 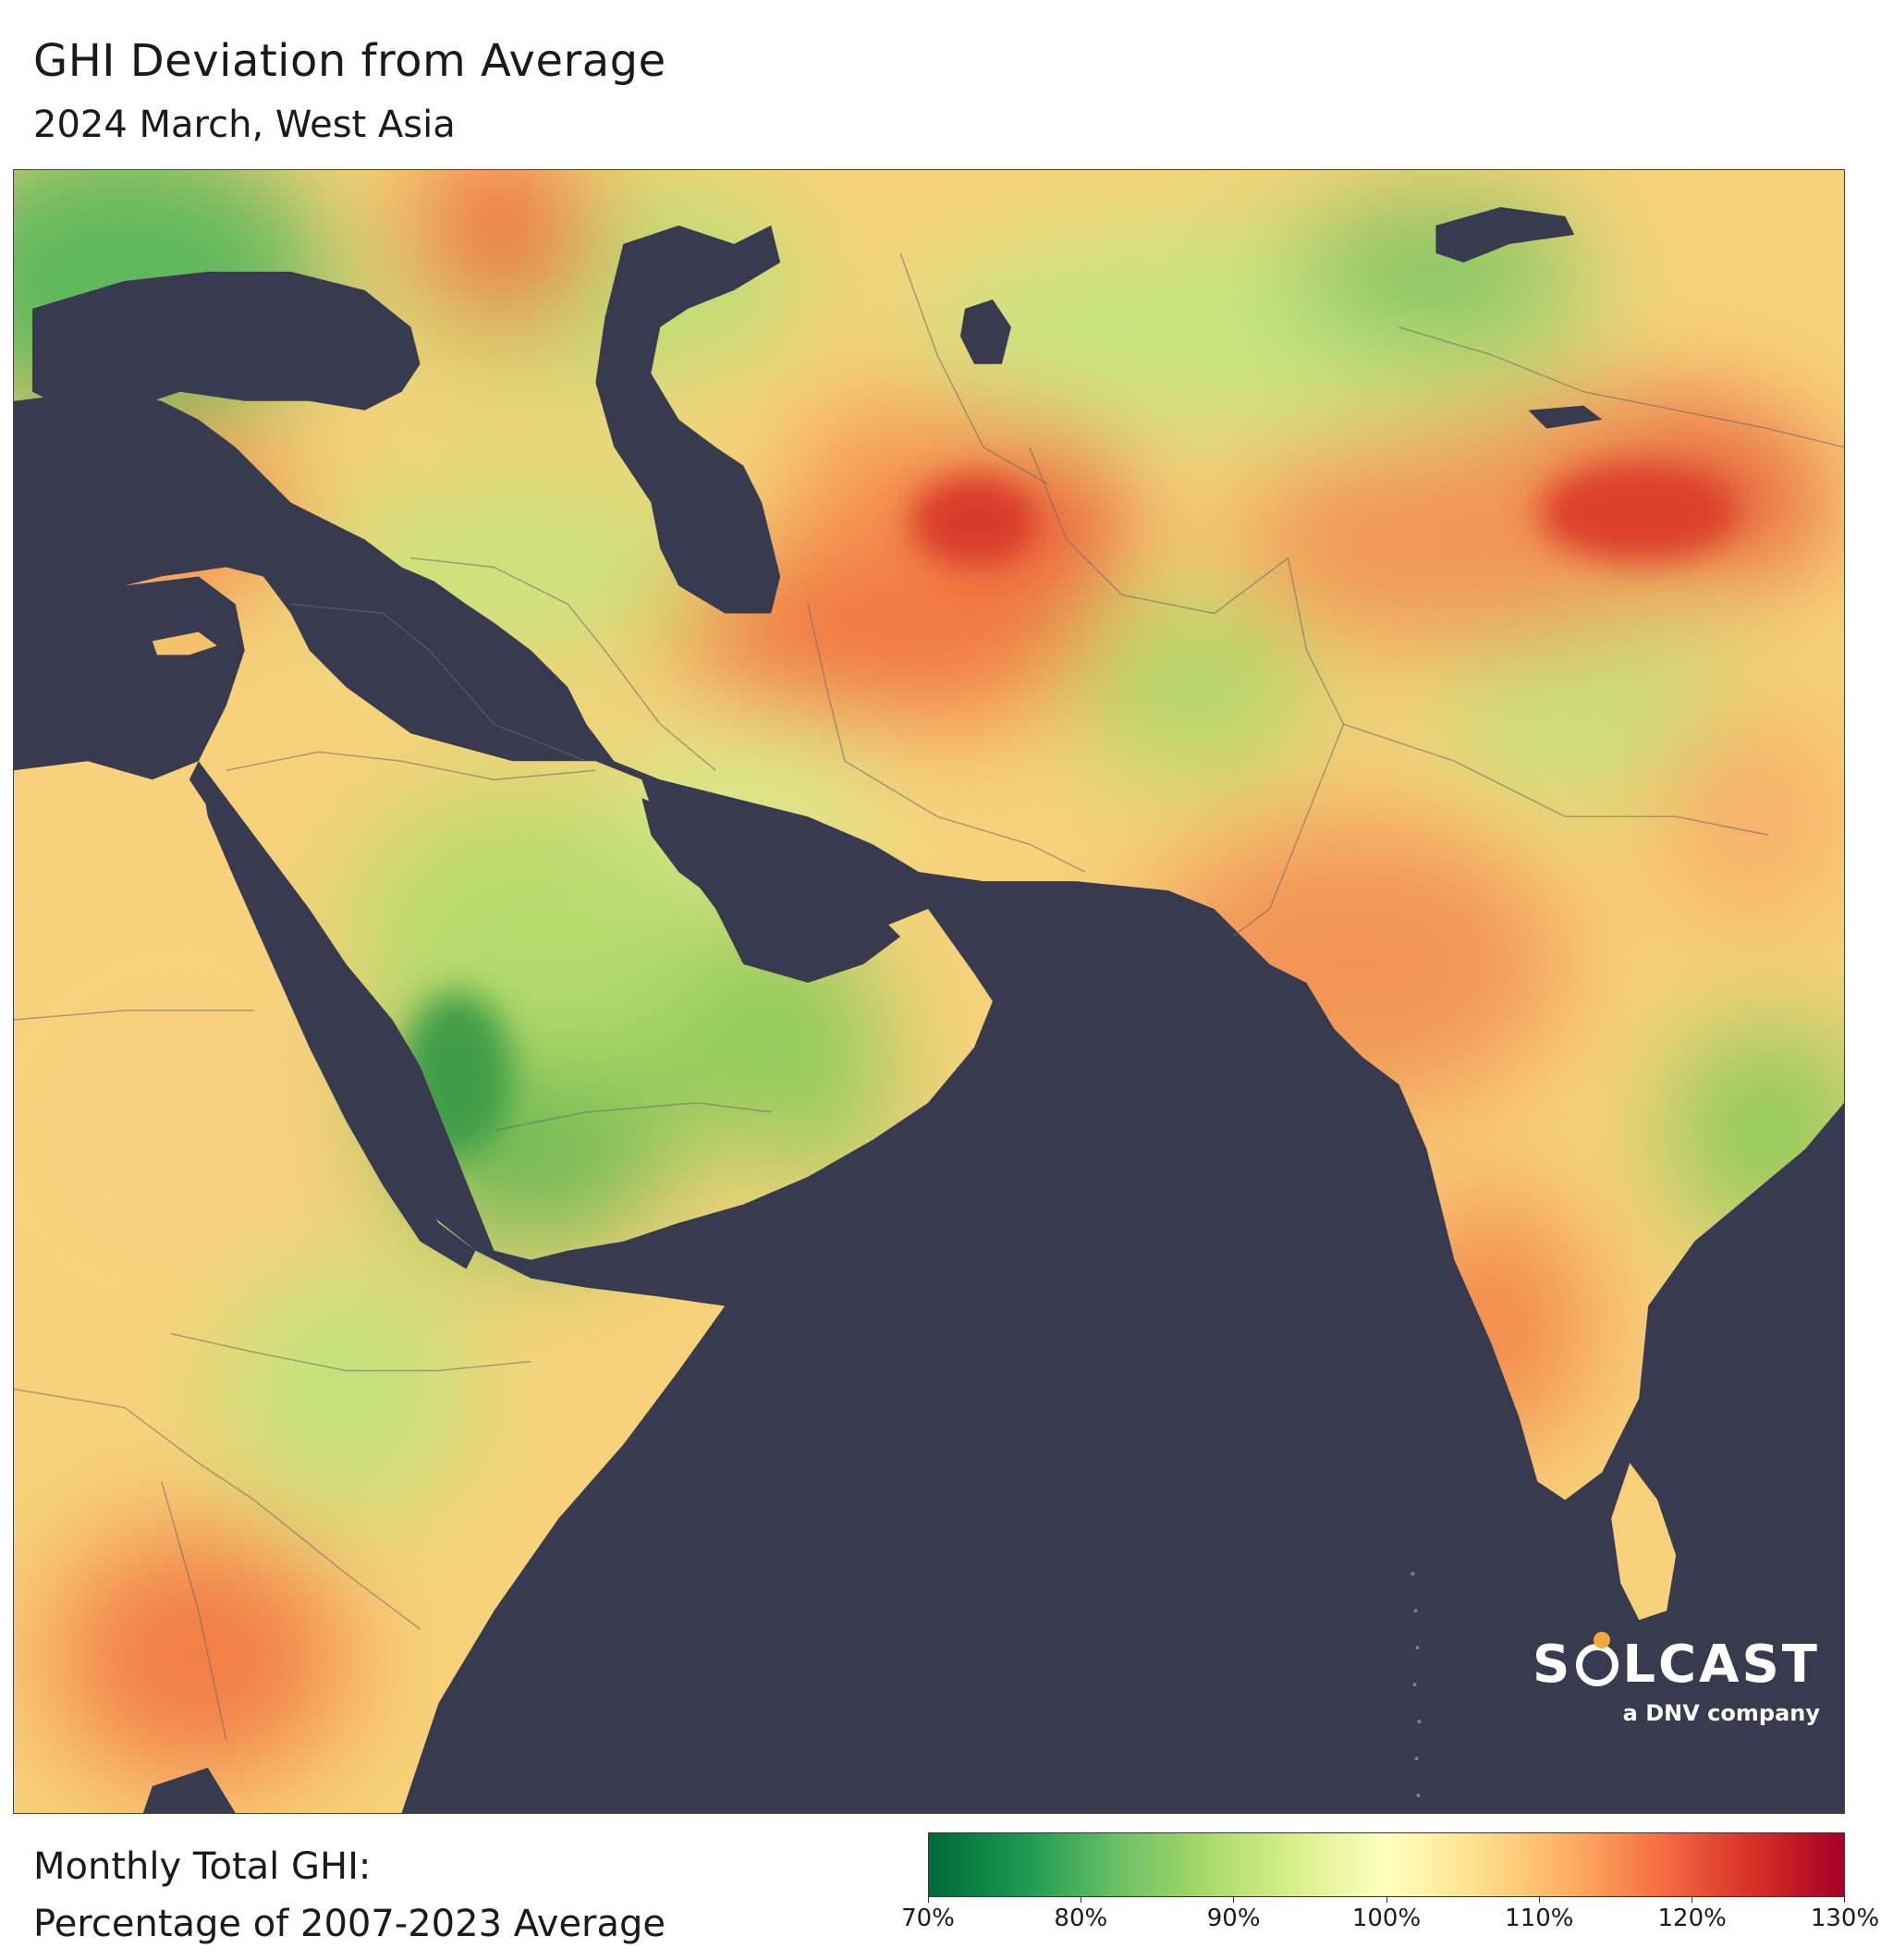 What do you see at coordinates (1539, 1919) in the screenshot?
I see `colorbar-tick-label: 110%` at bounding box center [1539, 1919].